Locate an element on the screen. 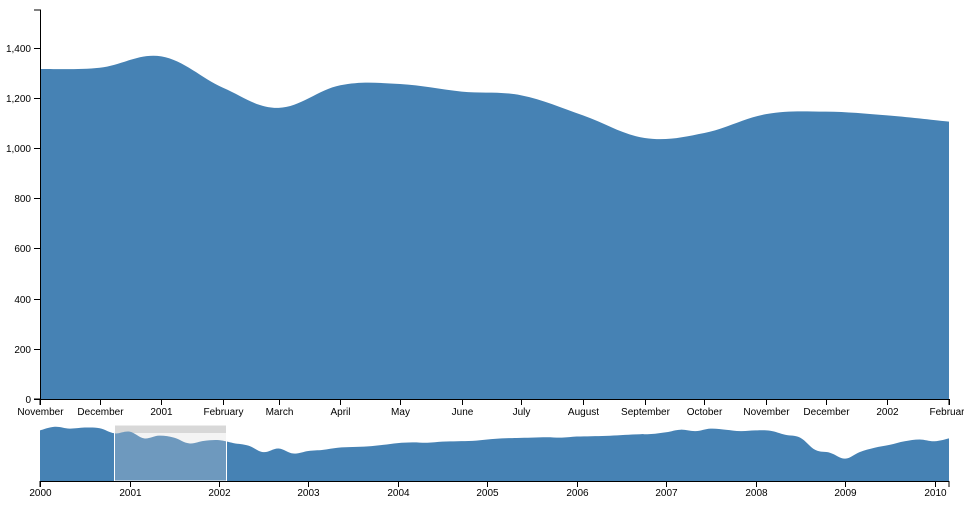 This screenshot has height=520, width=964. context-x-tick-label: 2009 is located at coordinates (845, 493).